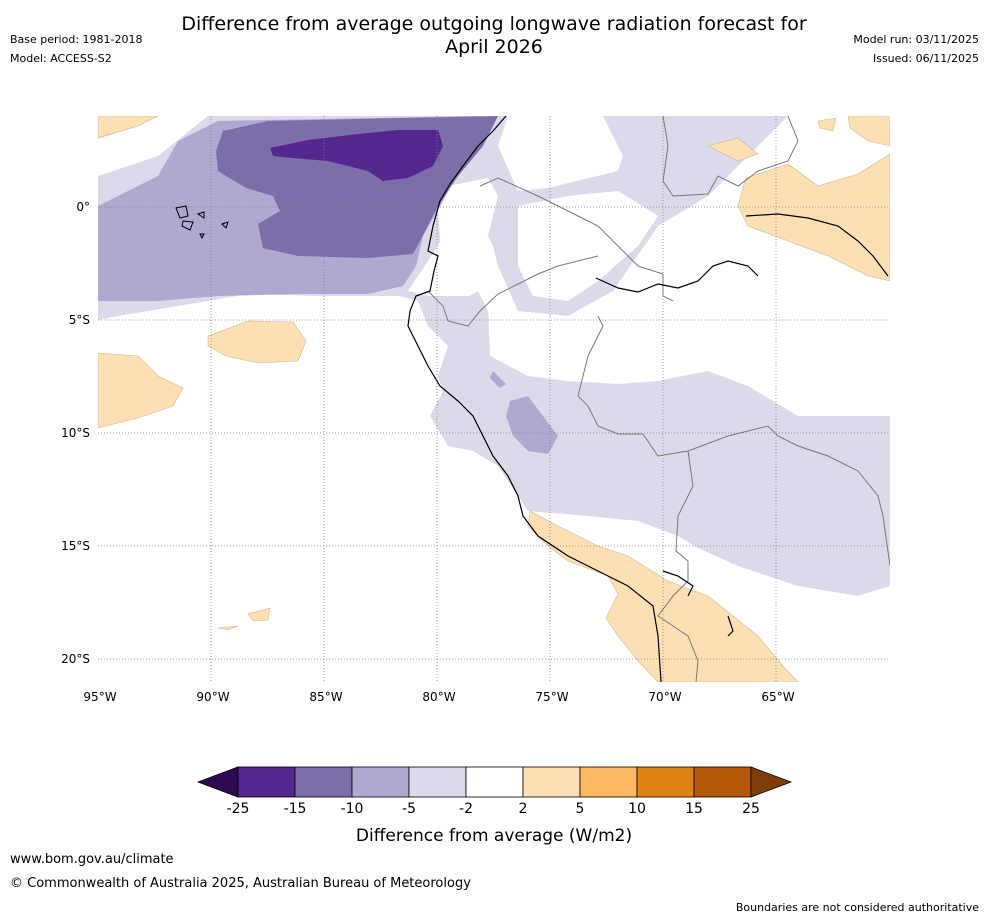 The width and height of the screenshot is (988, 919). Describe the element at coordinates (771, 782) in the screenshot. I see `colorbar-over-arrow` at that location.